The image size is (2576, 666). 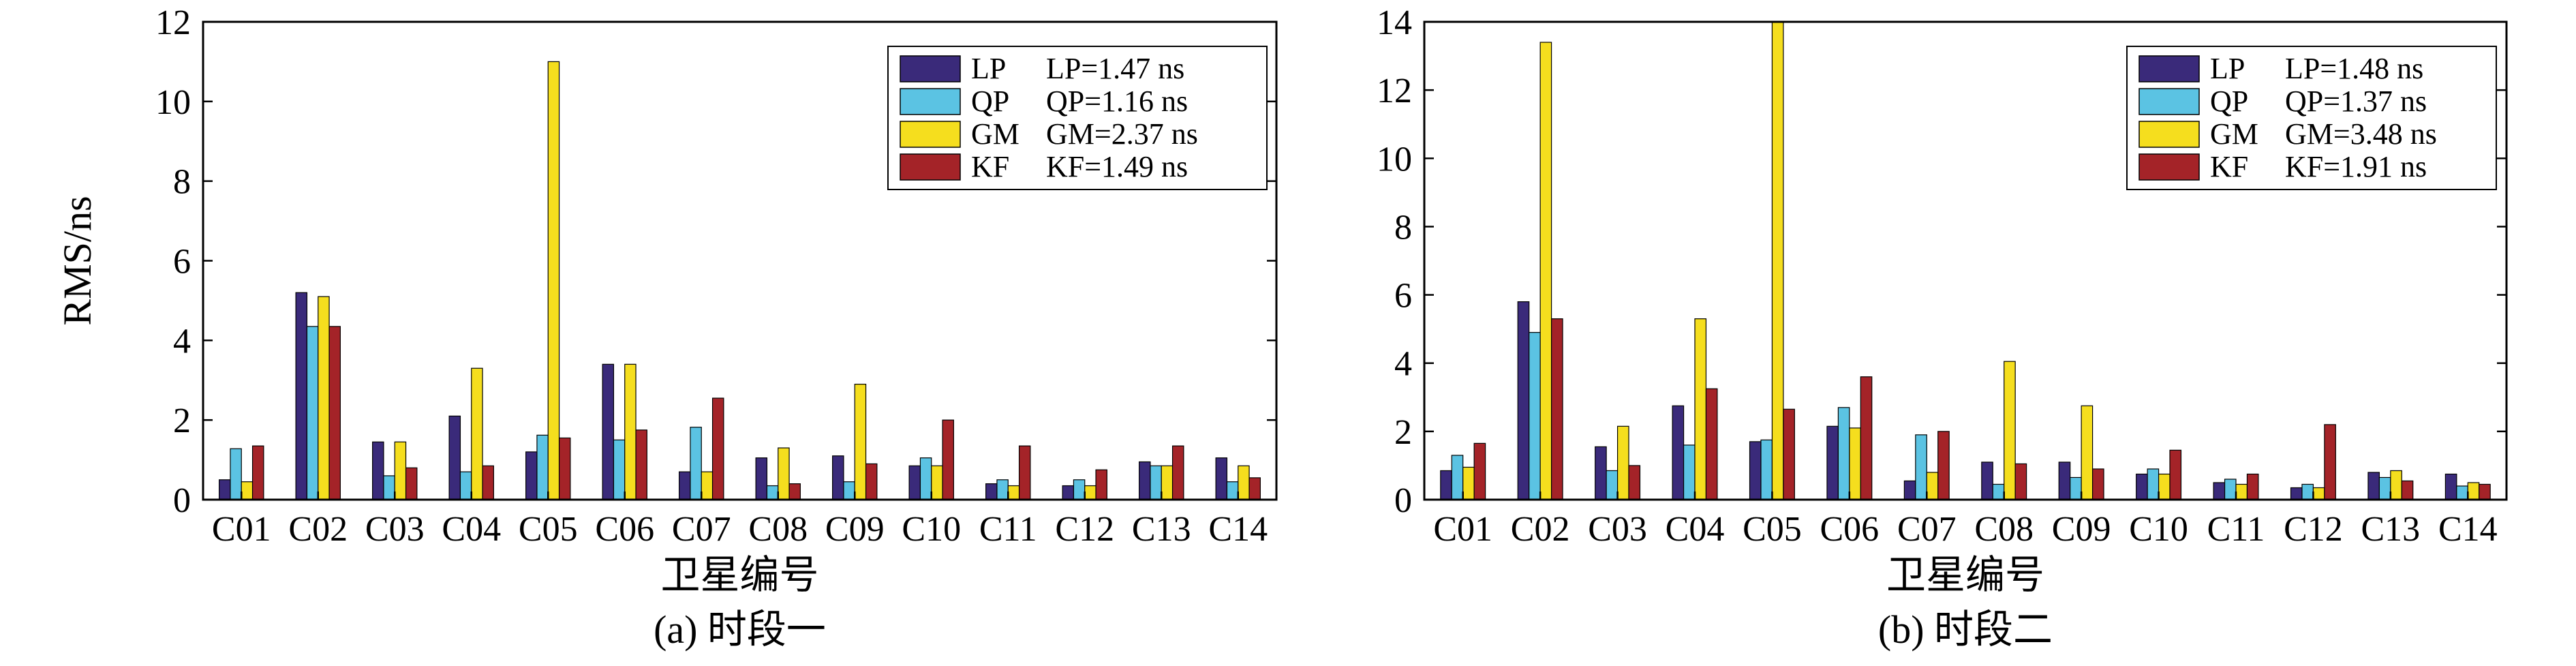 I want to click on legend-stat-qp: QP=1.16 ns, so click(x=1117, y=101).